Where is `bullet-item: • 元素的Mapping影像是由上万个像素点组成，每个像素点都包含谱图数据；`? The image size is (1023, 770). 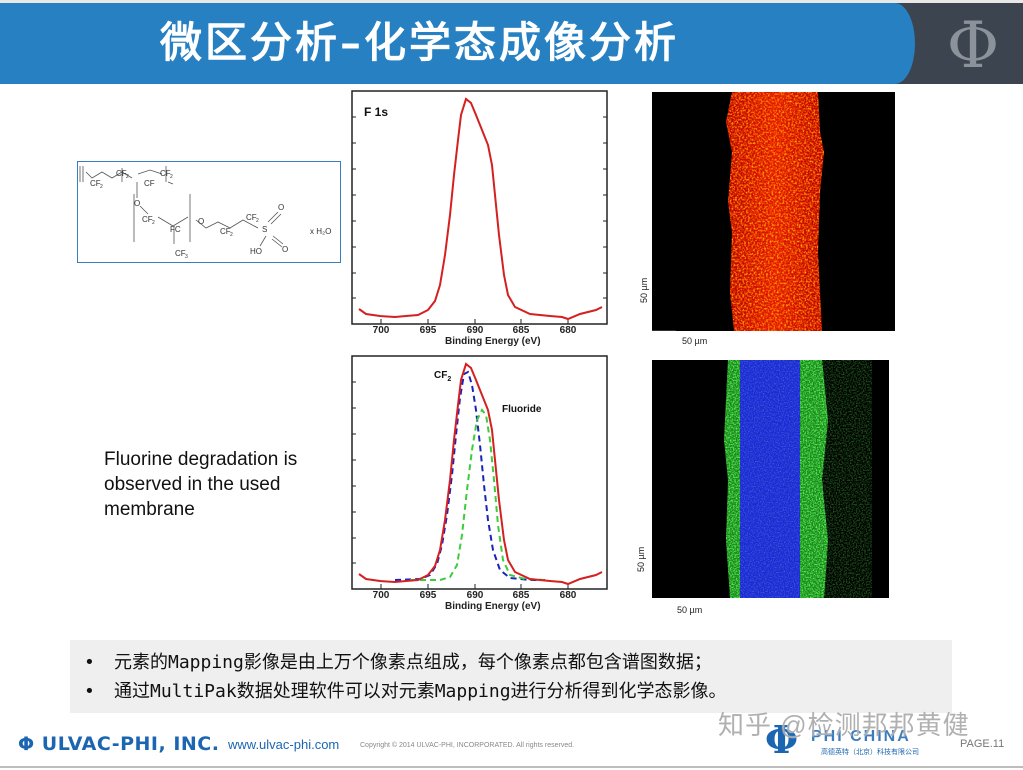 bullet-item: • 元素的Mapping影像是由上万个像素点组成，每个像素点都包含谱图数据； is located at coordinates (516, 662).